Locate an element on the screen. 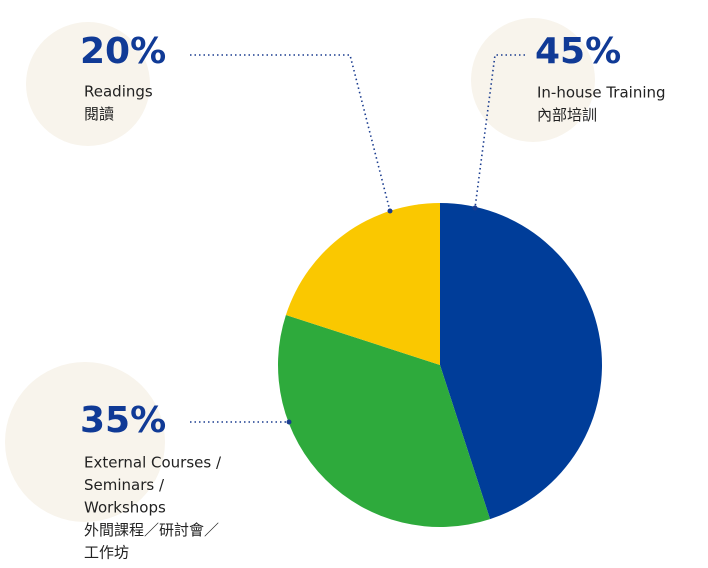  category-label: 內部培訓 is located at coordinates (567, 115).